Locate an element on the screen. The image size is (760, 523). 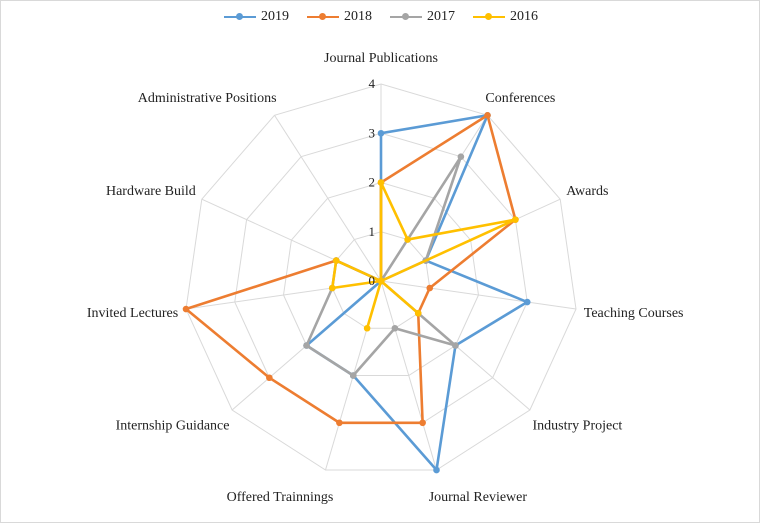
category-label: Awards is located at coordinates (587, 191).